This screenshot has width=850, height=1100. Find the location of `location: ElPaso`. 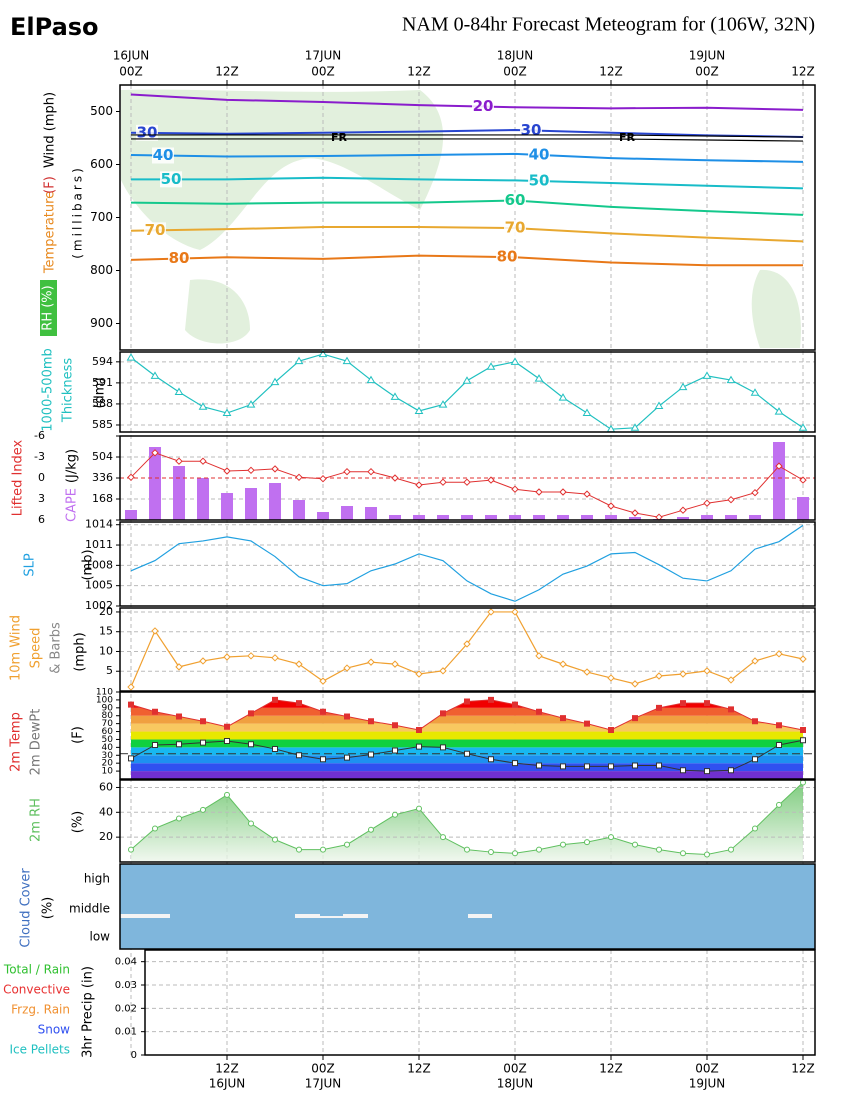

location: ElPaso is located at coordinates (54, 27).